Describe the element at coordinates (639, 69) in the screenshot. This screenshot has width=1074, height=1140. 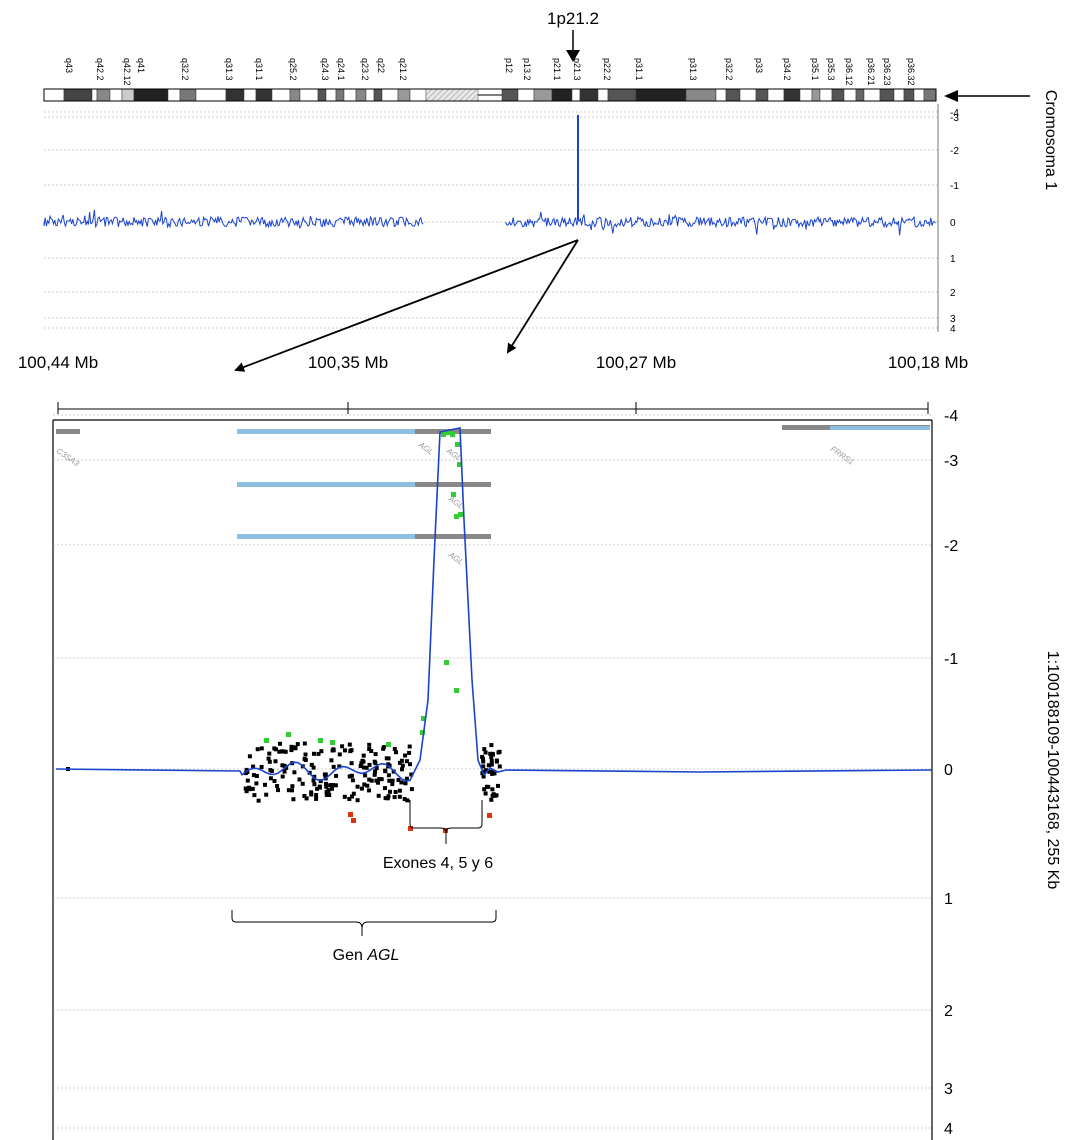
I see `band-label: p31.1` at that location.